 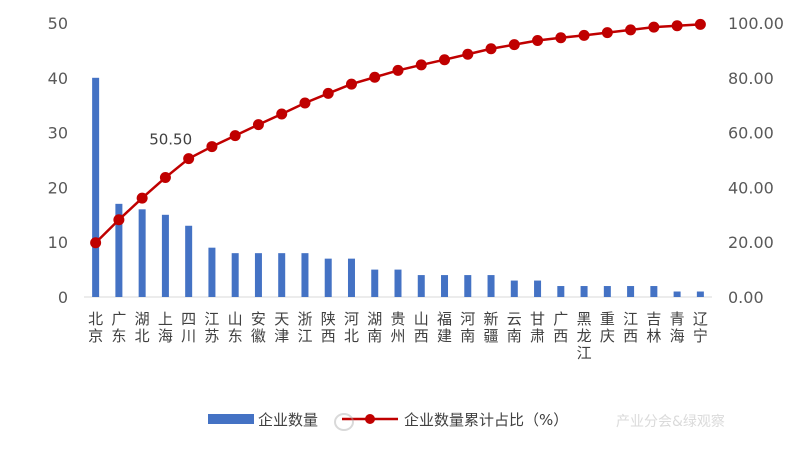 I want to click on right-axis-tick-label: 0.00, so click(x=746, y=297).